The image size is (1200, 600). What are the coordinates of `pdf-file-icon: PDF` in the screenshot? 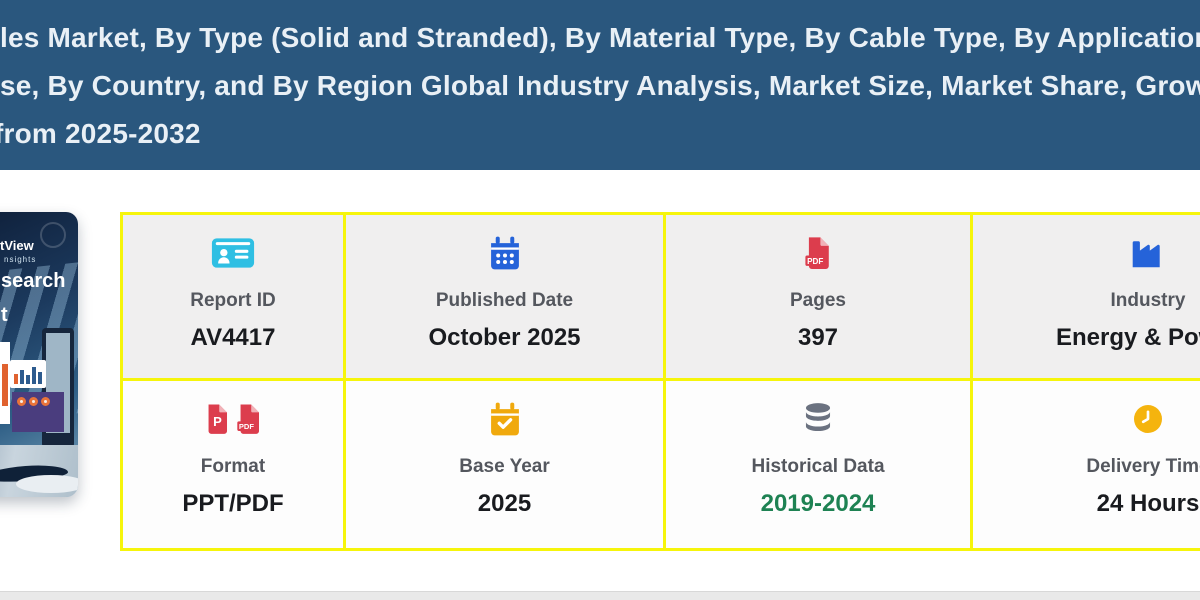 It's located at (818, 253).